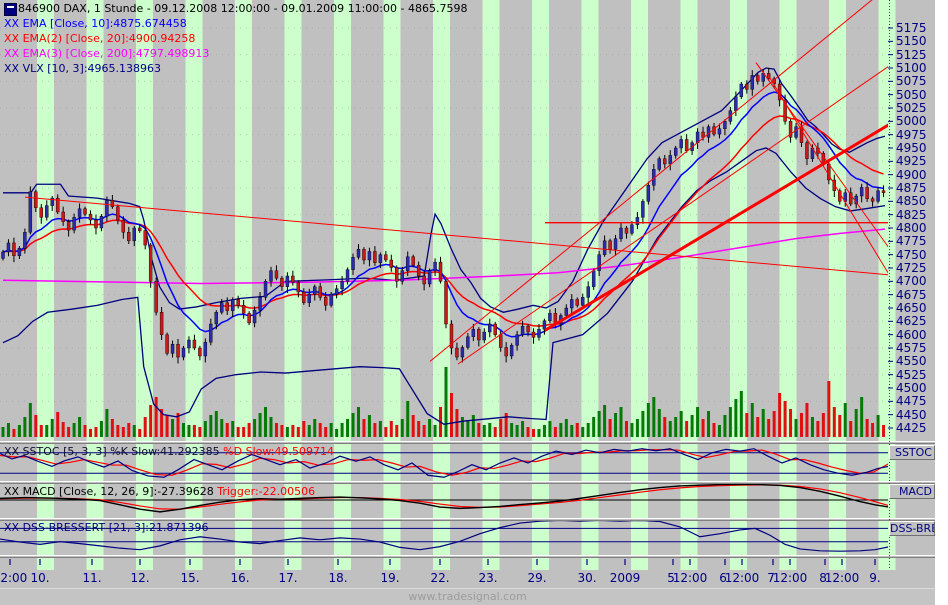 This screenshot has height=605, width=948. Describe the element at coordinates (773, 578) in the screenshot. I see `time-tick-label: 7.` at that location.